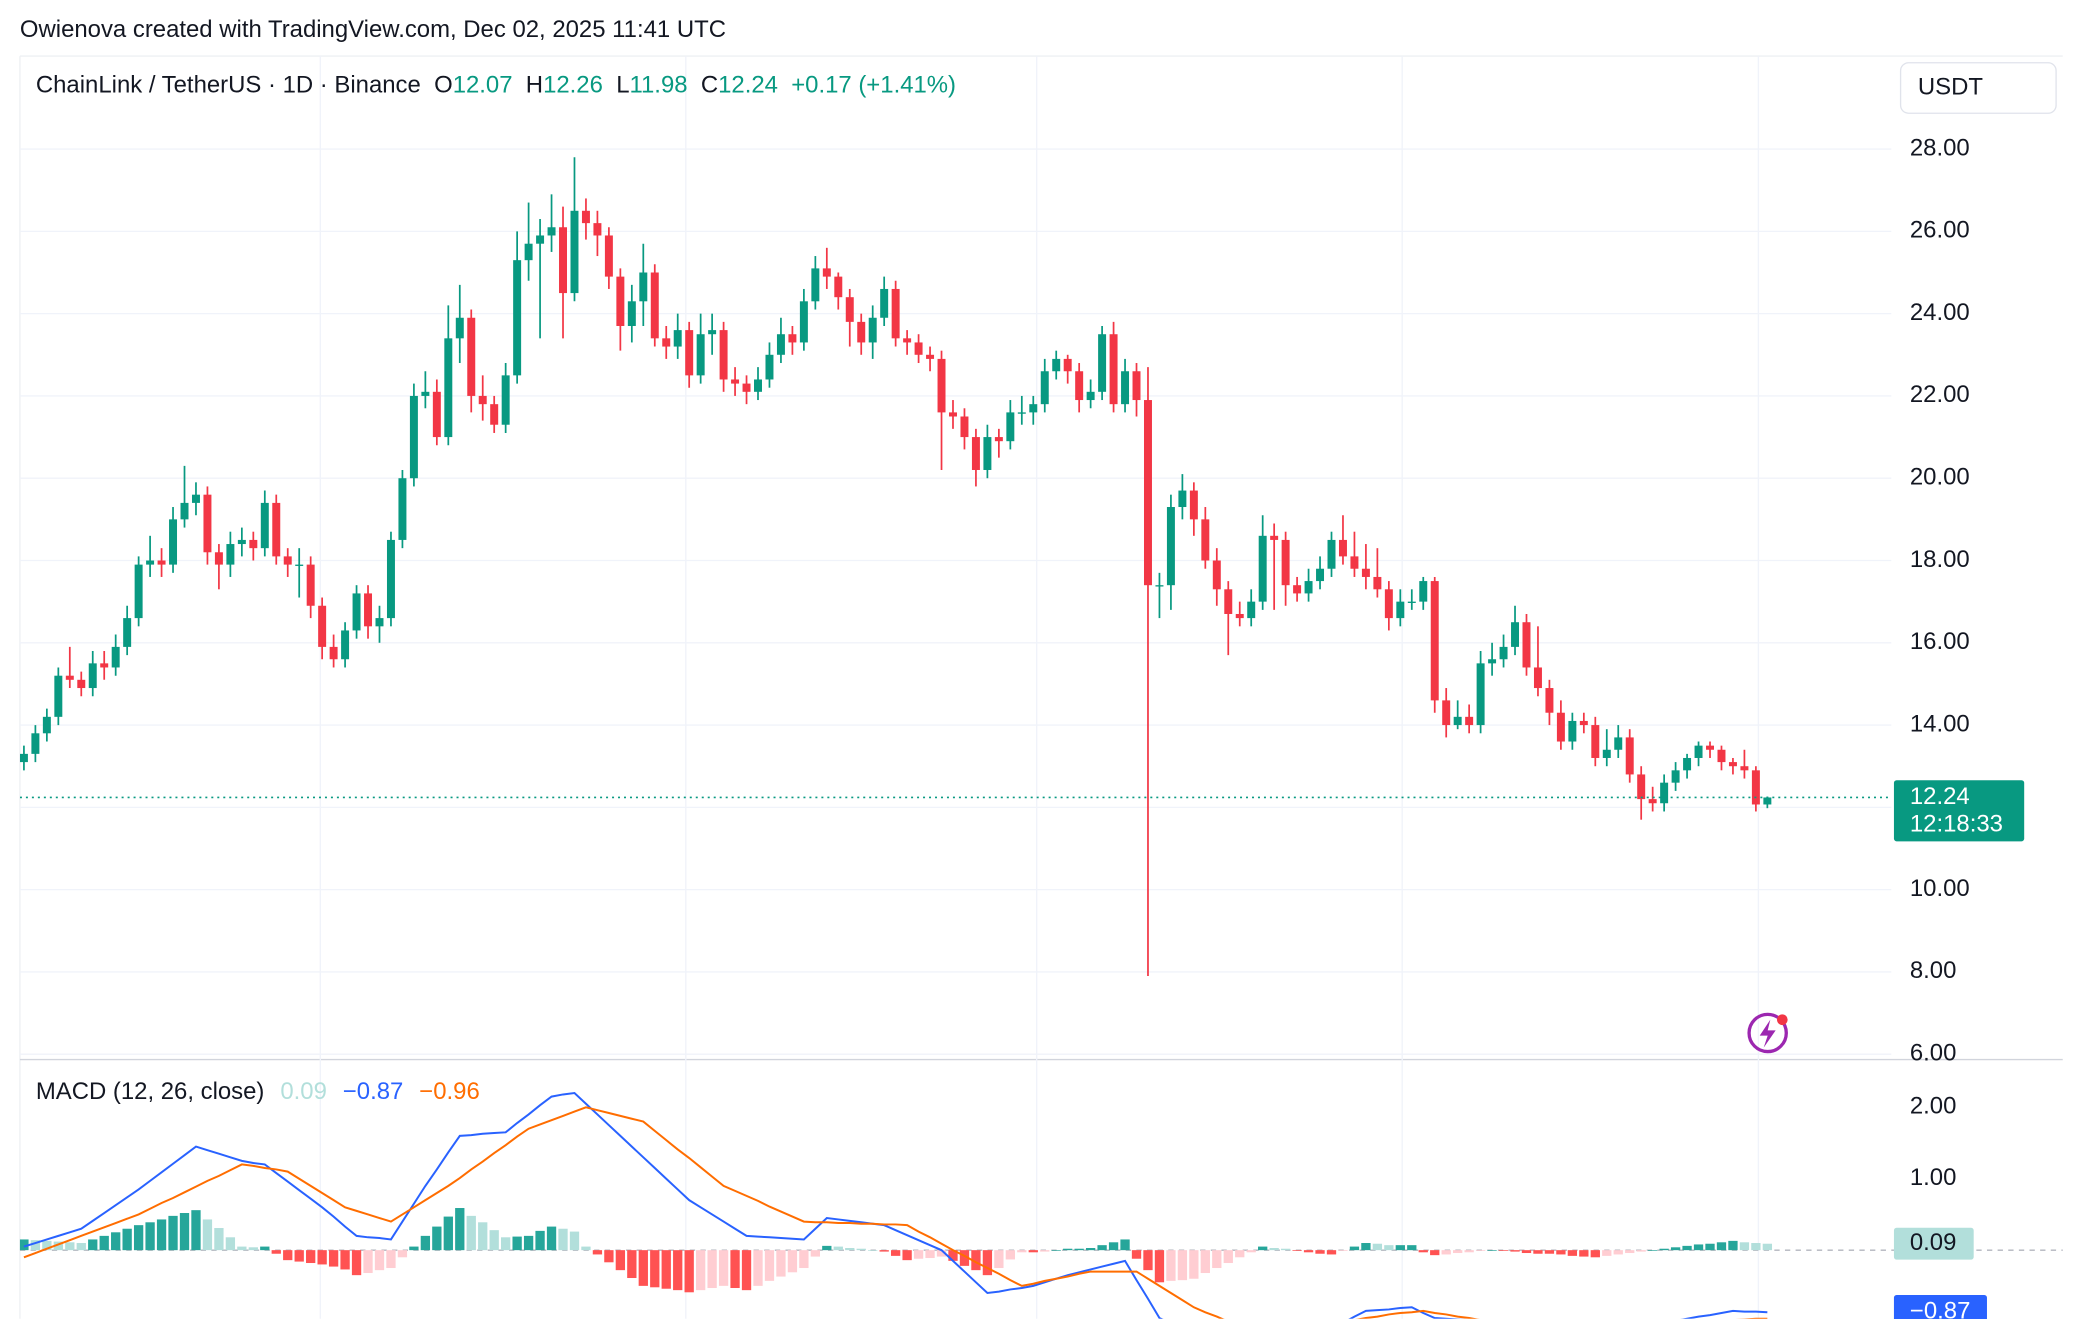  I want to click on alert-icon, so click(1767, 1033).